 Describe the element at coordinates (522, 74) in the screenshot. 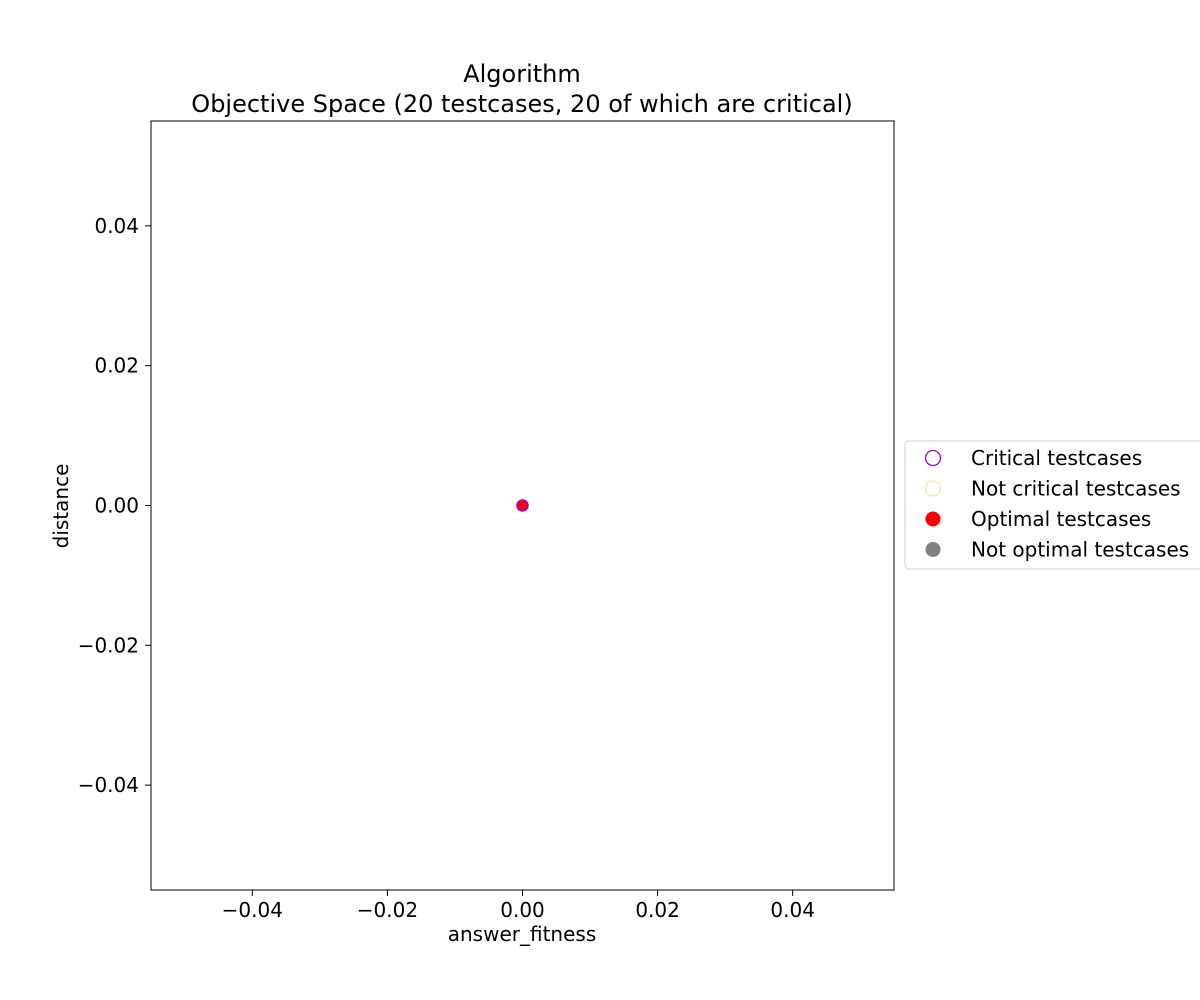

I see `chart-title: Algorithm` at that location.